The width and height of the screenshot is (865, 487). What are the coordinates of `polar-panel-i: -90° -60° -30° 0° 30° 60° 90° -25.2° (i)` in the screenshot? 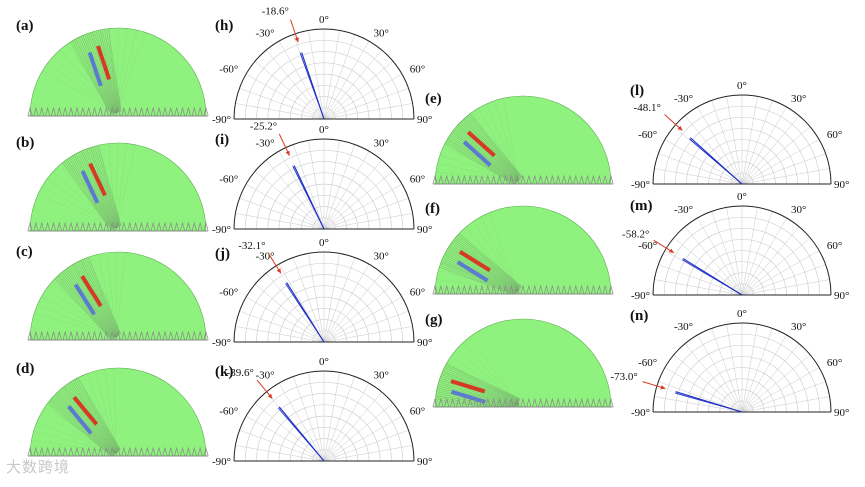 It's located at (322, 178).